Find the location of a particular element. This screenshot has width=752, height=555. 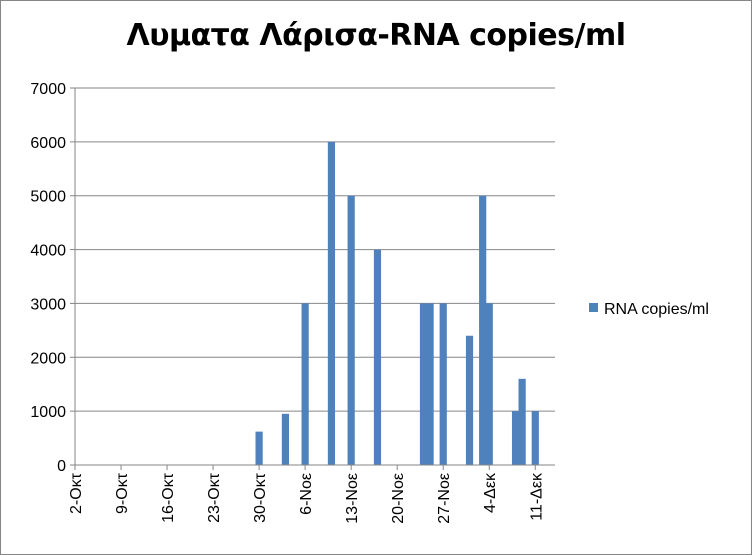

legend-label: RNA copies/ml is located at coordinates (656, 309).